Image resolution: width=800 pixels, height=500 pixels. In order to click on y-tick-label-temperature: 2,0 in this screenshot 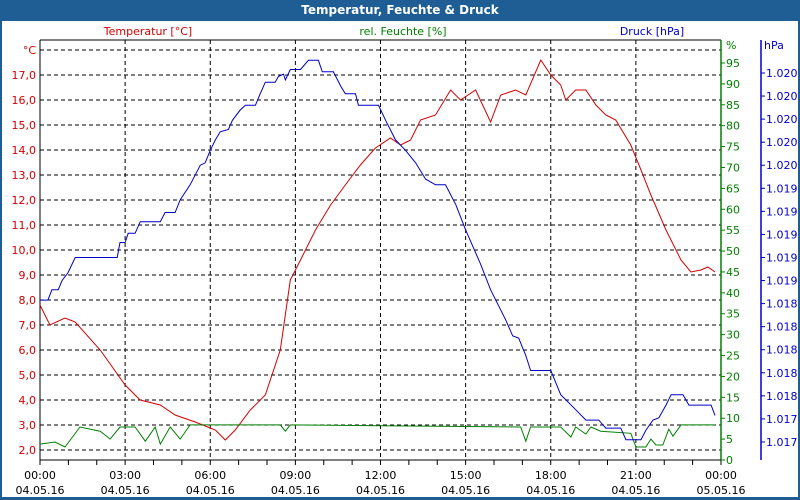, I will do `click(28, 450)`.